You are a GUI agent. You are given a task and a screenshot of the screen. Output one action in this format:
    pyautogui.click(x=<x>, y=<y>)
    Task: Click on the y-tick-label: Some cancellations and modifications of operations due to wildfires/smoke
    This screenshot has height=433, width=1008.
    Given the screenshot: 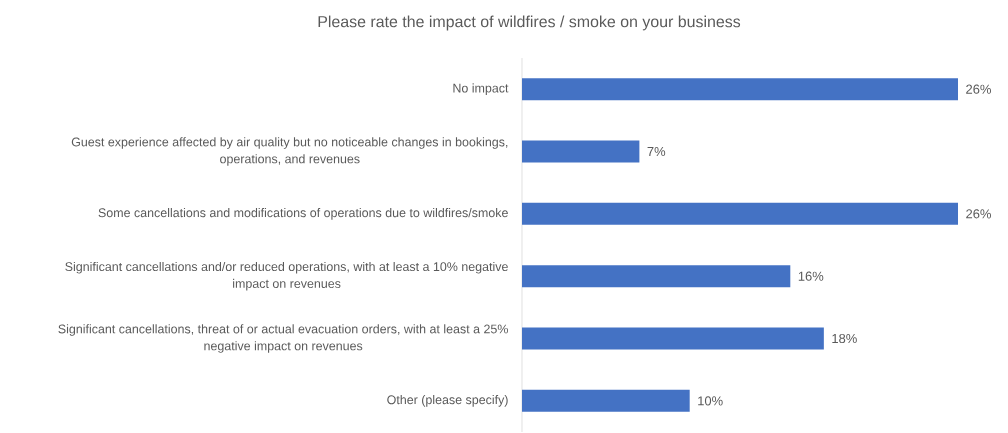 What is the action you would take?
    pyautogui.click(x=303, y=214)
    